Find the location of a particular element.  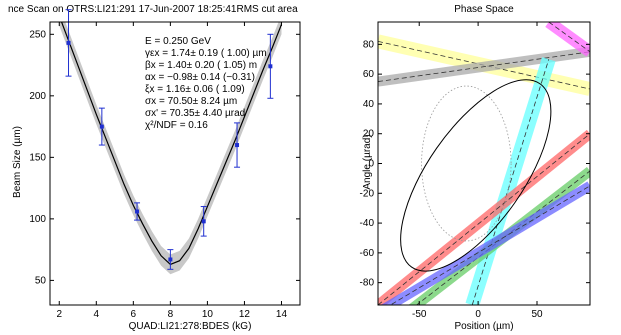

annotation-line: σx' = 70.35± 4.40 µrad is located at coordinates (195, 113).